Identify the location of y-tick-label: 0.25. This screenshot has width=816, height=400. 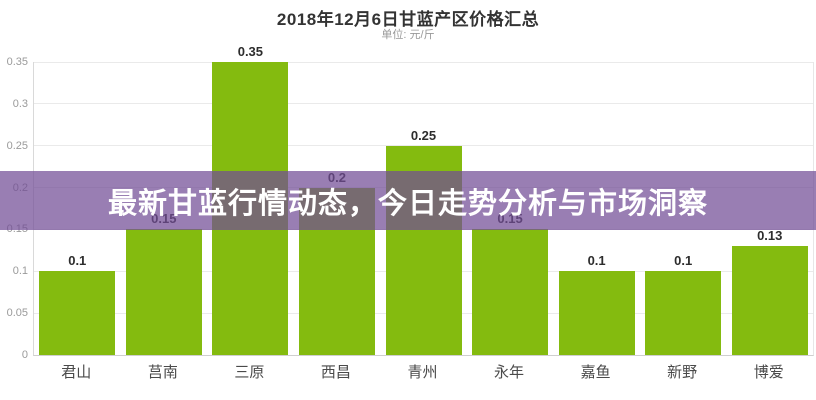
(17, 145).